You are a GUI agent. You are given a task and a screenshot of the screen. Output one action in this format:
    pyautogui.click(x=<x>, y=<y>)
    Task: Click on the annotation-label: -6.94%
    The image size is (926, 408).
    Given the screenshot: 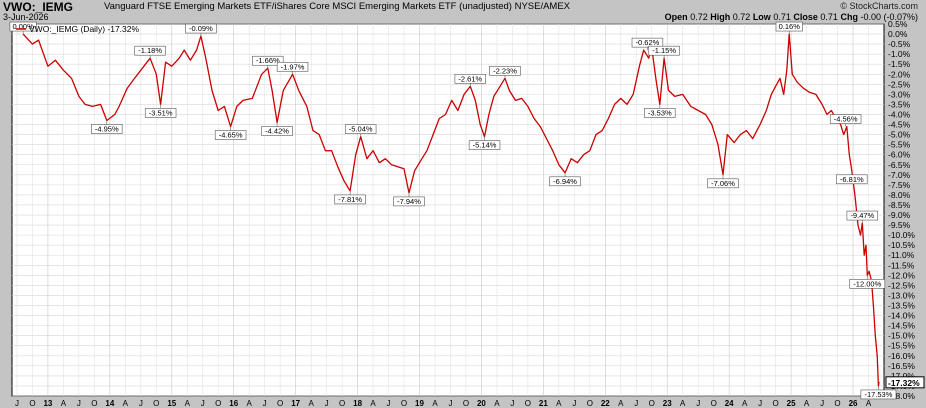 What is the action you would take?
    pyautogui.click(x=565, y=181)
    